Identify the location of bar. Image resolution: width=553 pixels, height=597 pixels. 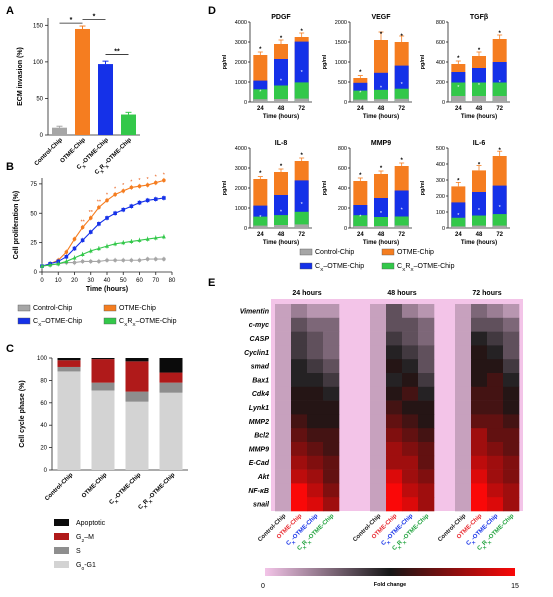
(82, 81).